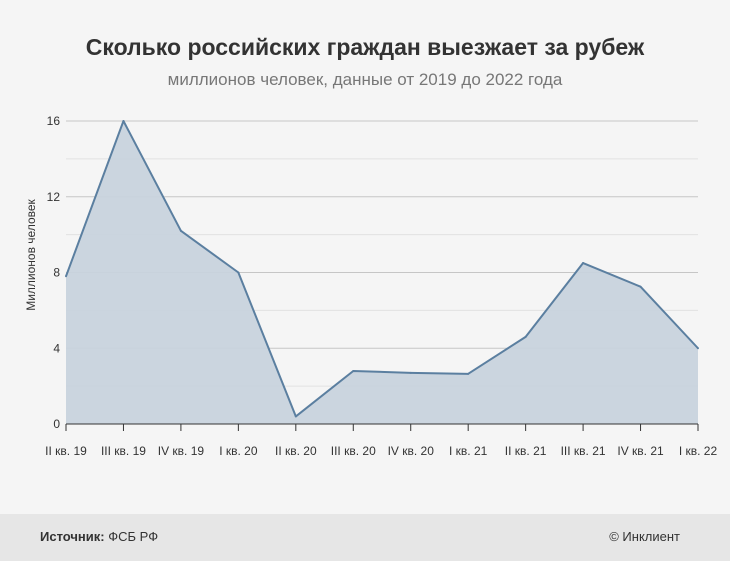 This screenshot has height=561, width=730. I want to click on y-tick-labels: 0 4 8 12 16, so click(54, 272).